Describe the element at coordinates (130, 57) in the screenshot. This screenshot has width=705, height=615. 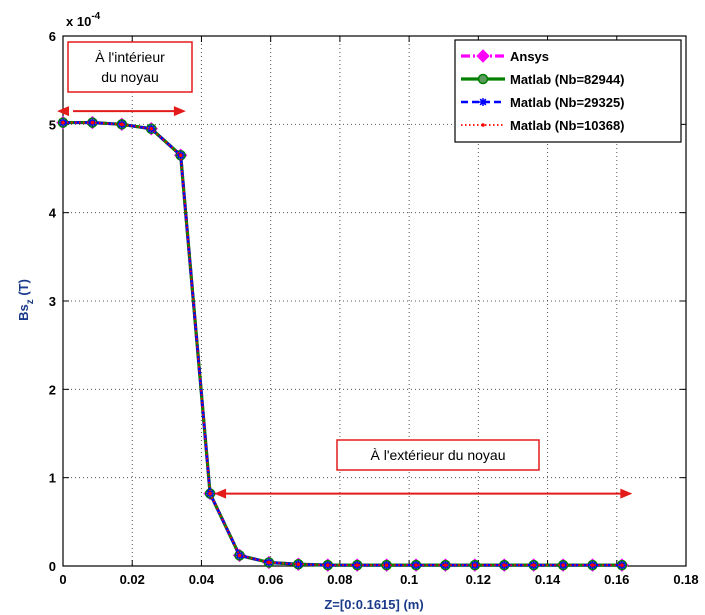
I see `annotation-text: À l'intérieur` at that location.